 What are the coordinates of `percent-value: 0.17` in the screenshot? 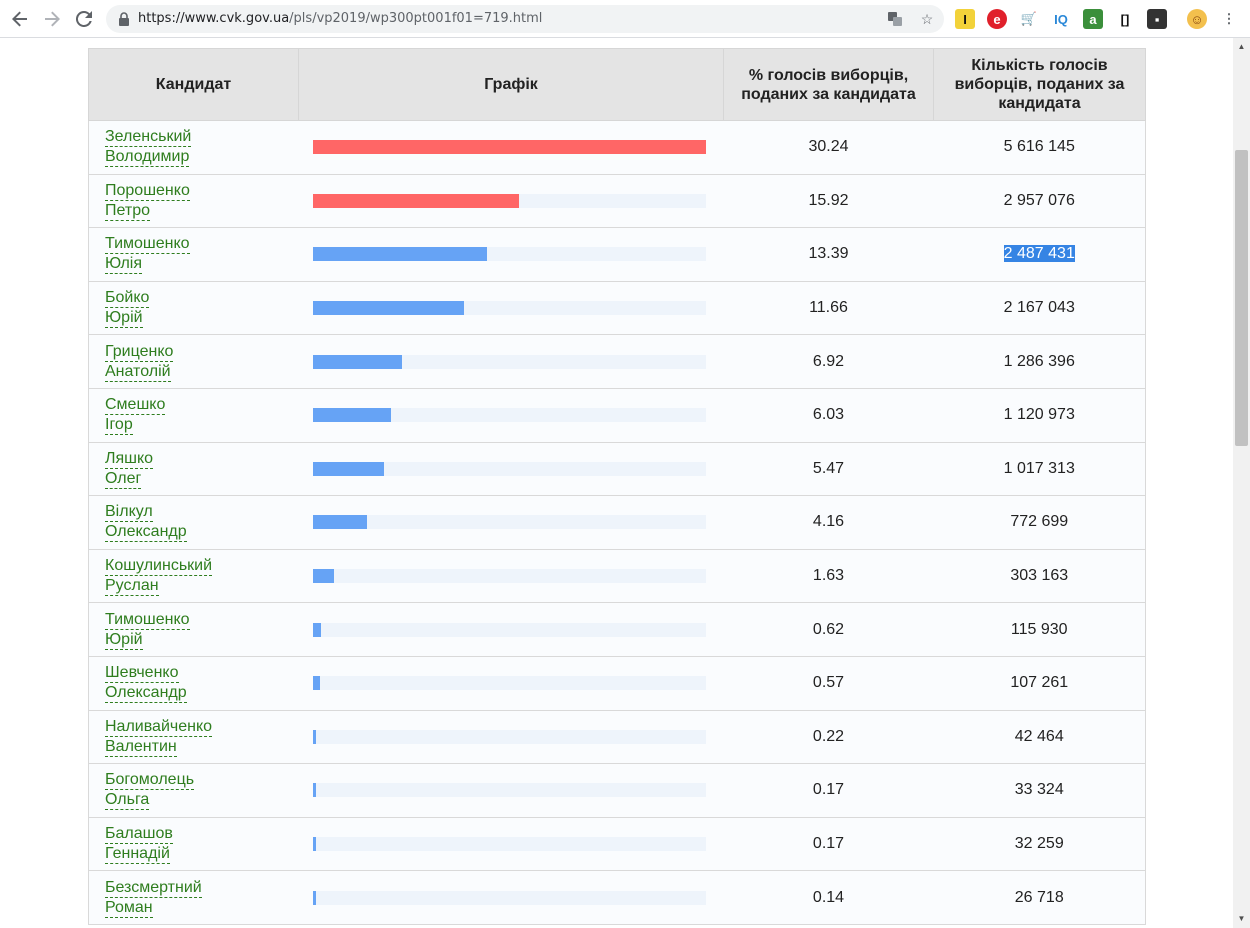 It's located at (828, 844).